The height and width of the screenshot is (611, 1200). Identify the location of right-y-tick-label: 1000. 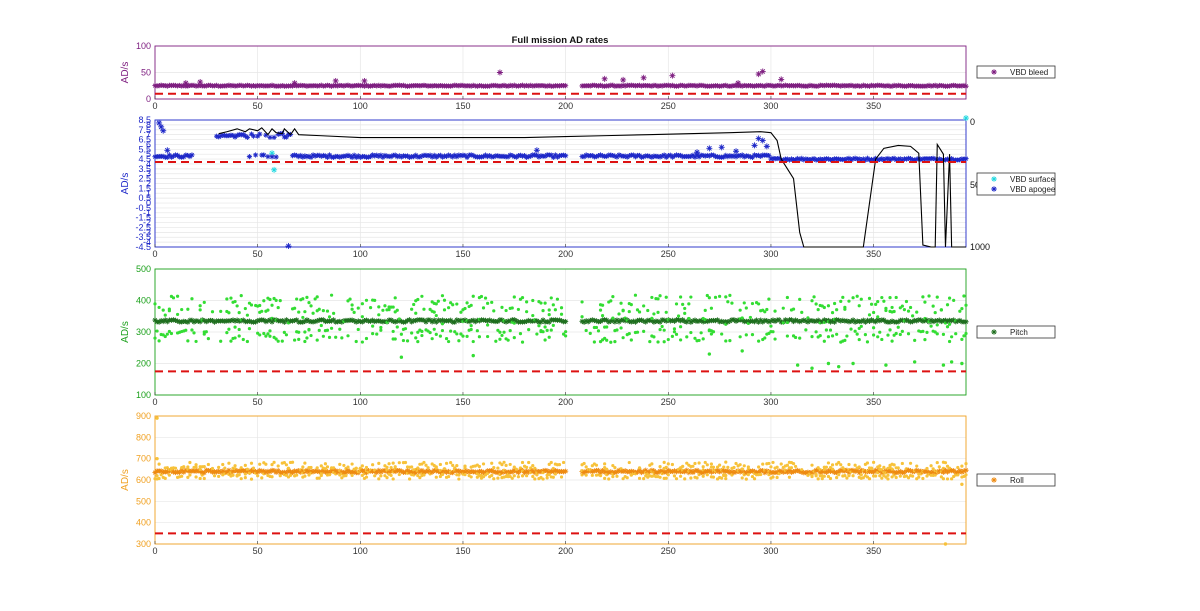
(980, 247).